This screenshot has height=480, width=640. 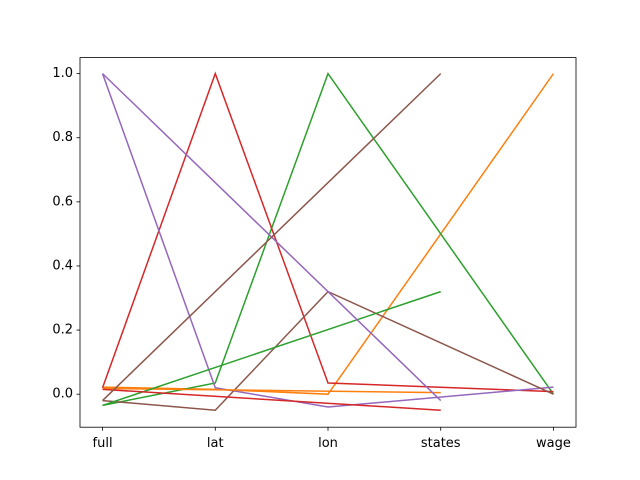 I want to click on x-tick-label: full, so click(x=103, y=443).